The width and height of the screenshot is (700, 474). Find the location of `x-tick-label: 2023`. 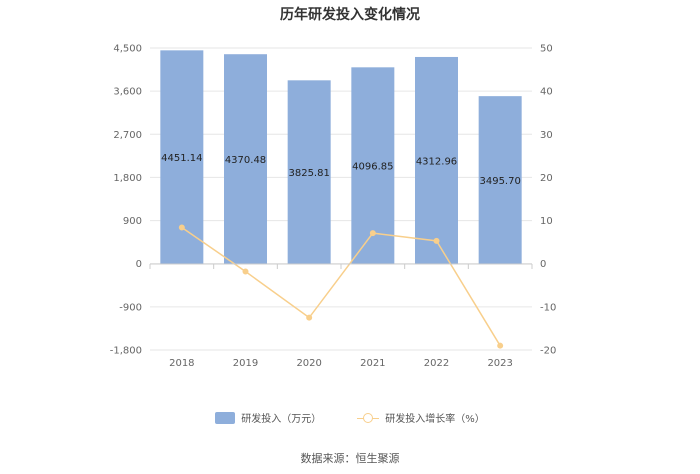

x-tick-label: 2023 is located at coordinates (499, 363).